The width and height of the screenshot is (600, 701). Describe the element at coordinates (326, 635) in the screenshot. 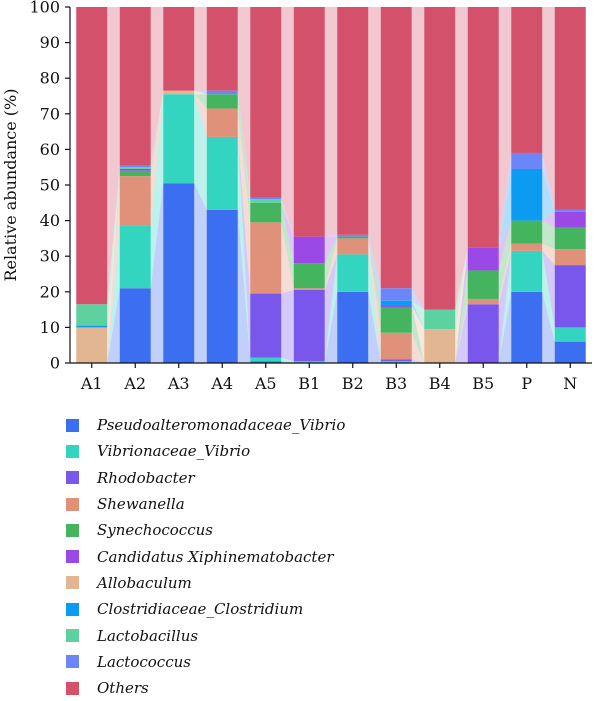

I see `legend-item: Lactobacillus` at that location.